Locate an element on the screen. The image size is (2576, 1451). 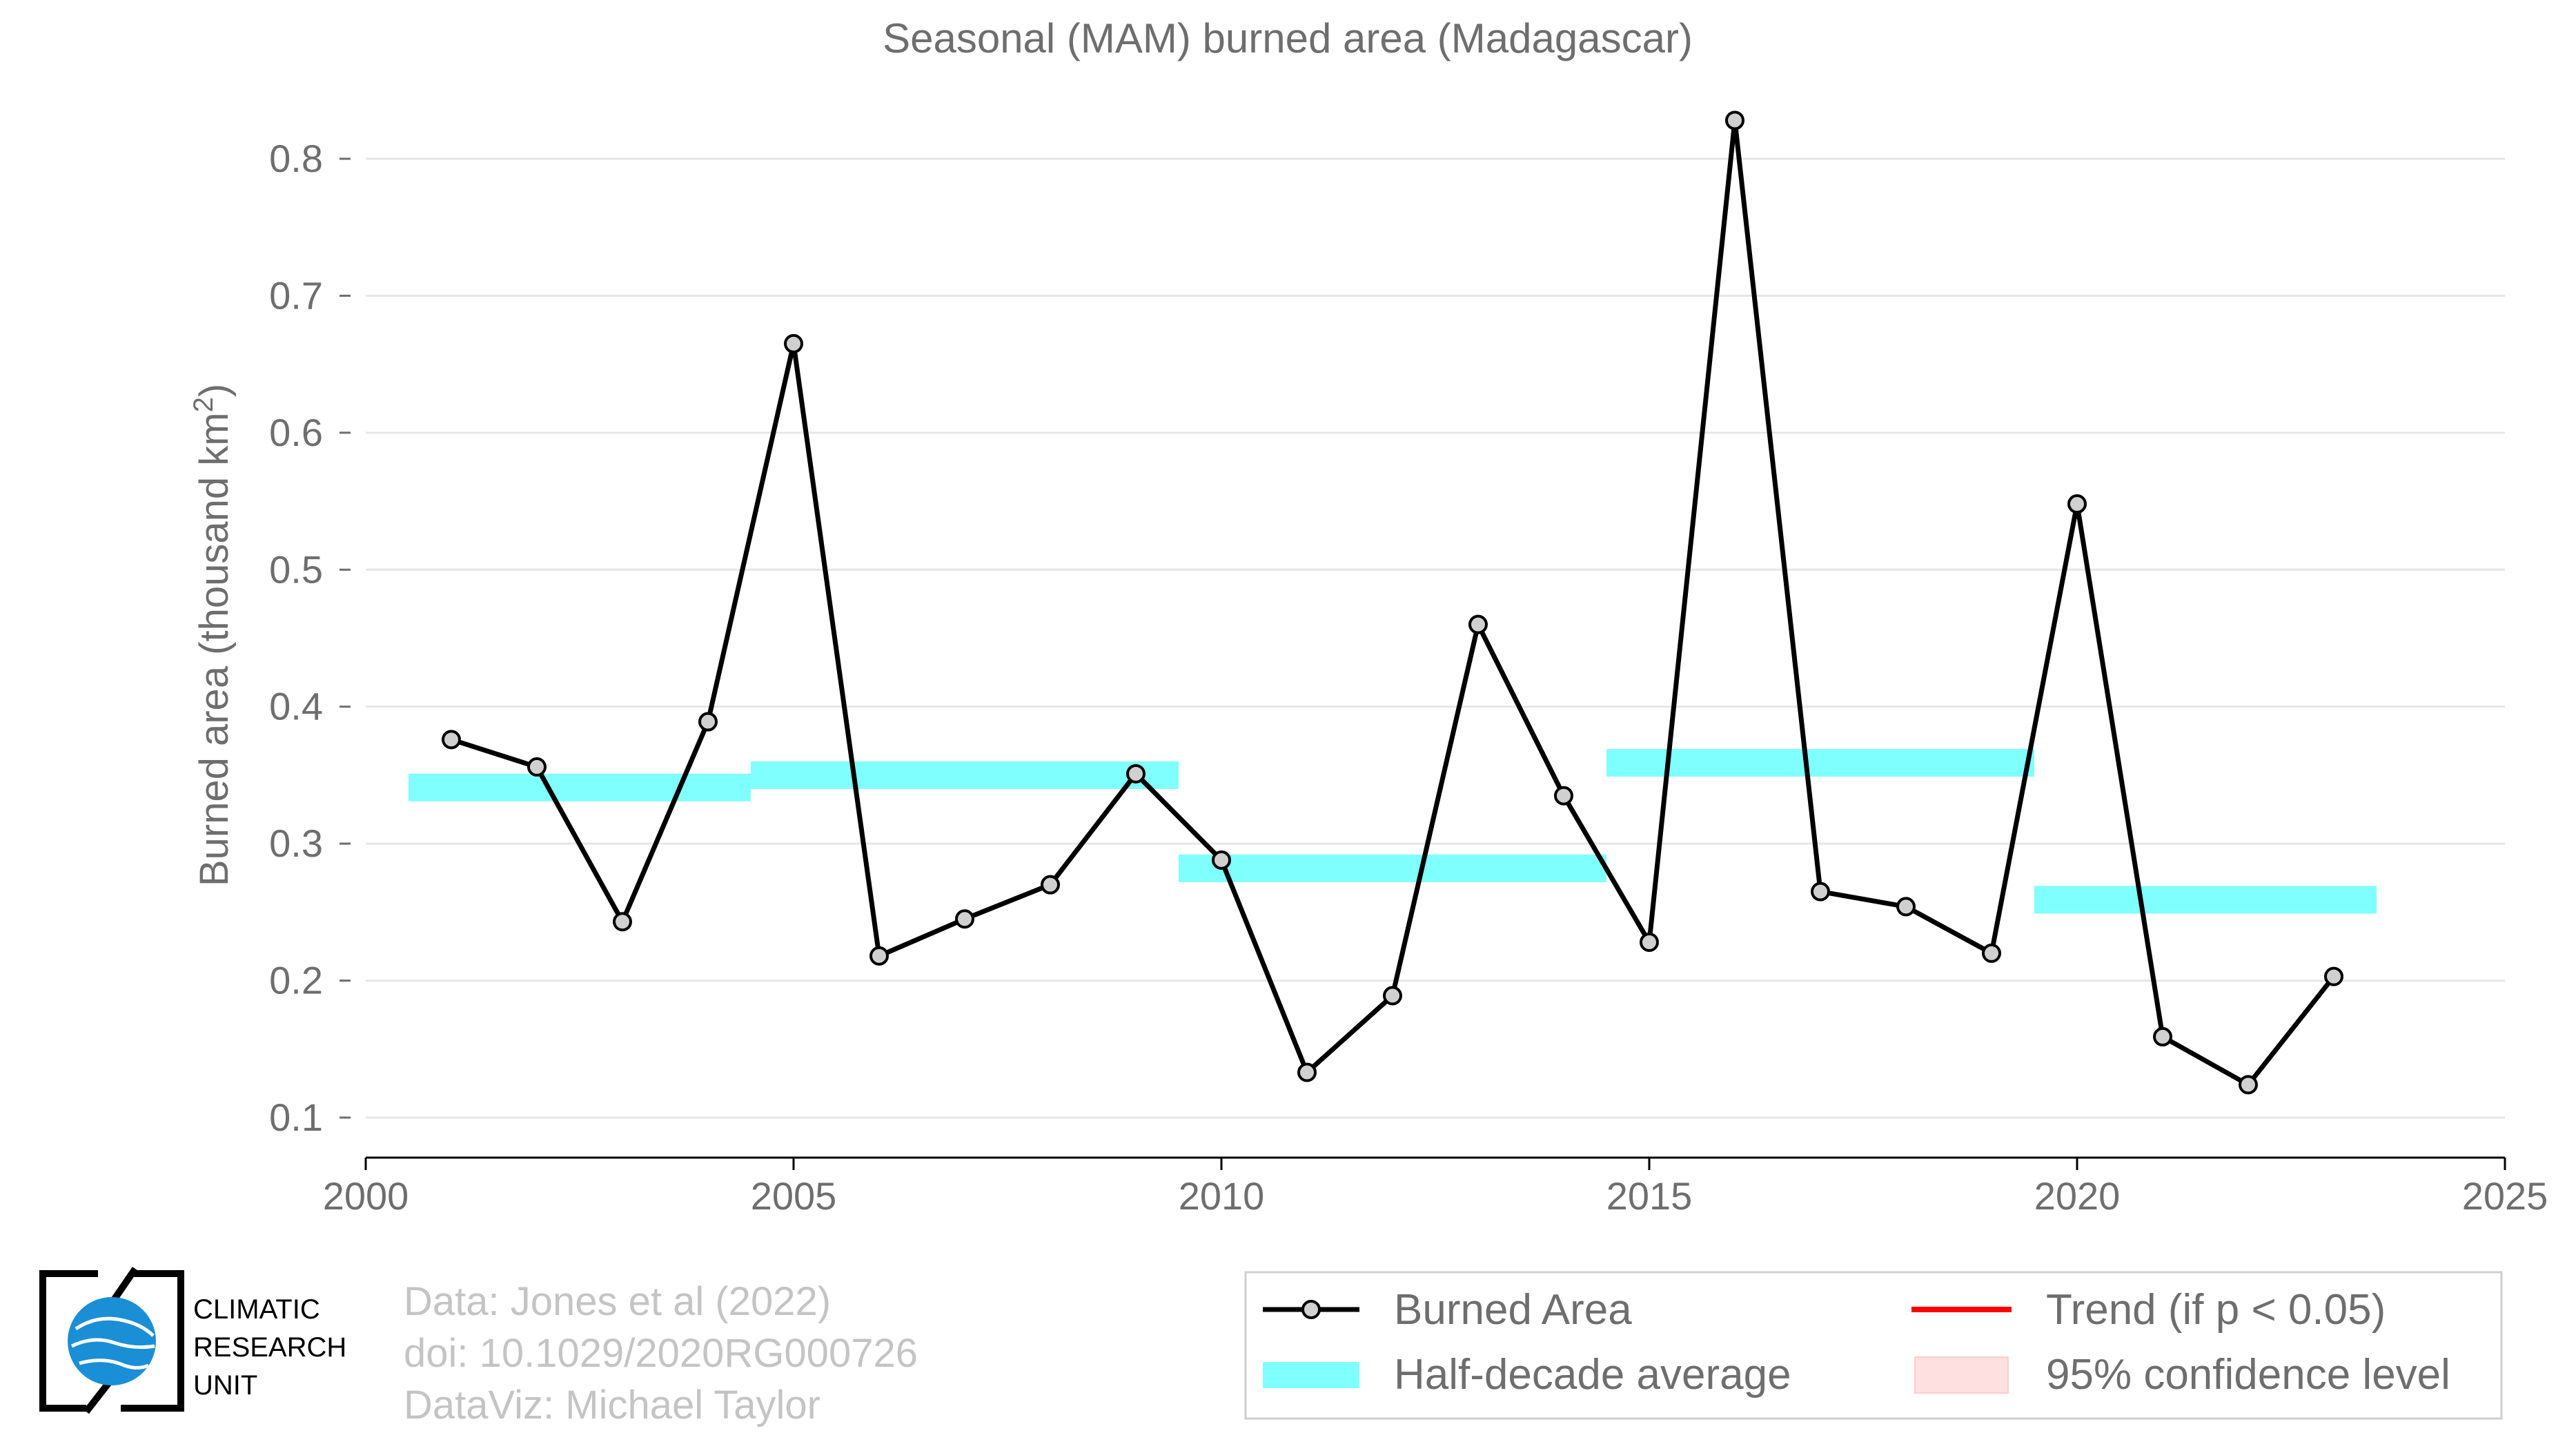
y-axis-label: Burned area (thousand km2) is located at coordinates (212, 635).